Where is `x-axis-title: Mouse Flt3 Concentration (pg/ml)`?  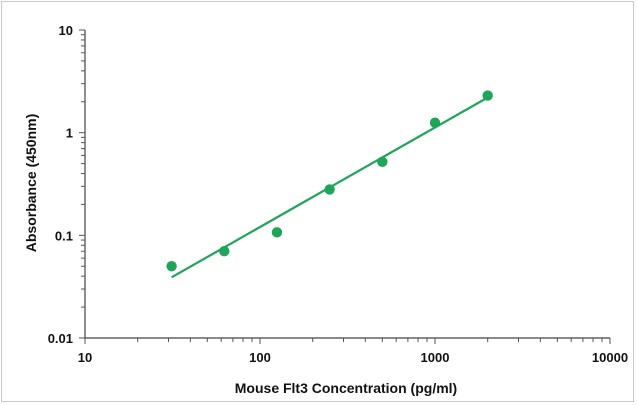
x-axis-title: Mouse Flt3 Concentration (pg/ml) is located at coordinates (346, 388).